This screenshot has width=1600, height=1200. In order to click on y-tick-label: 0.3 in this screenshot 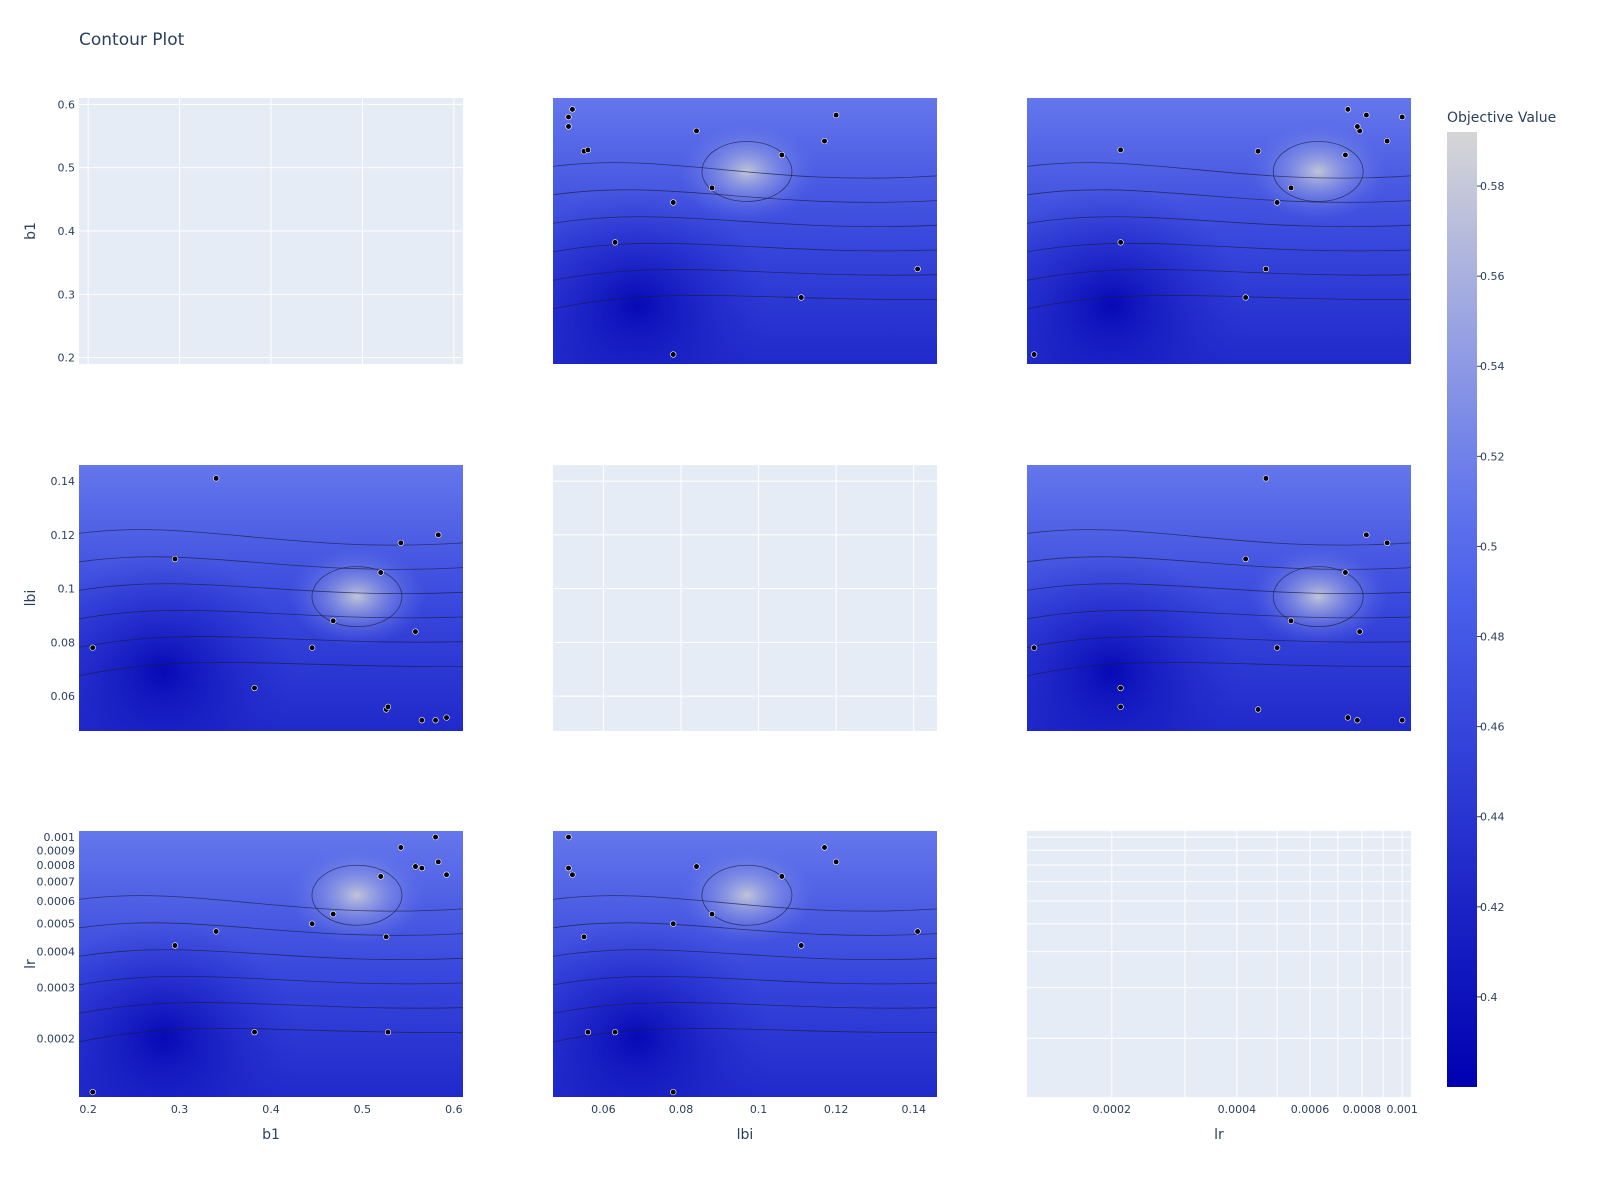, I will do `click(67, 294)`.